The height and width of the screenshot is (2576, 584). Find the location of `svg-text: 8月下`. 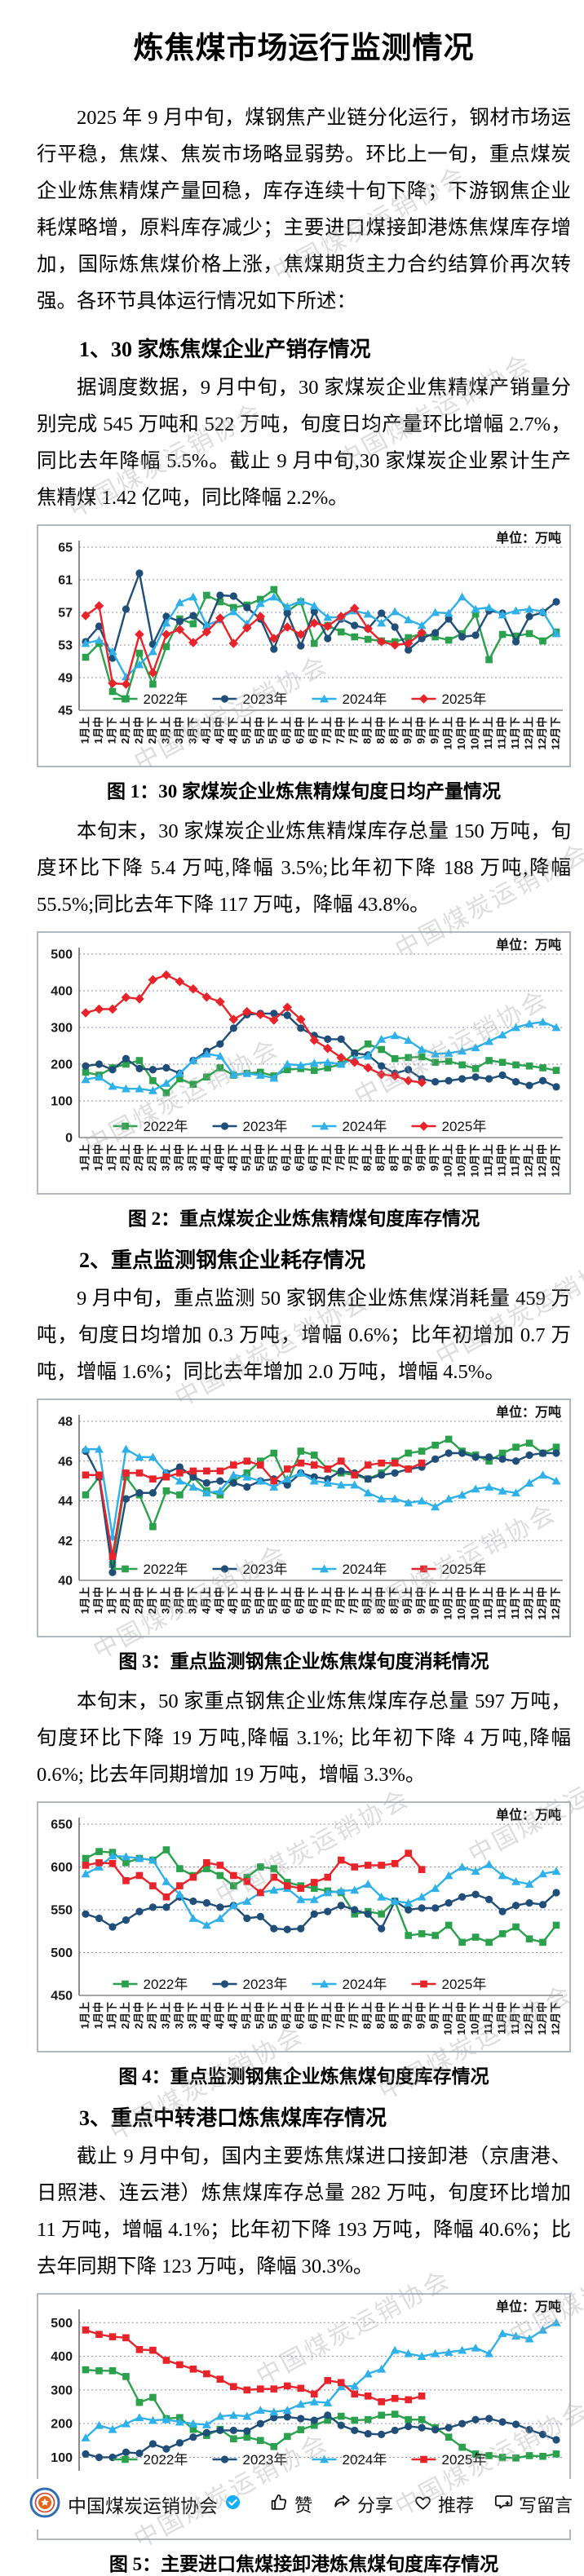

svg-text: 8月下 is located at coordinates (394, 730).